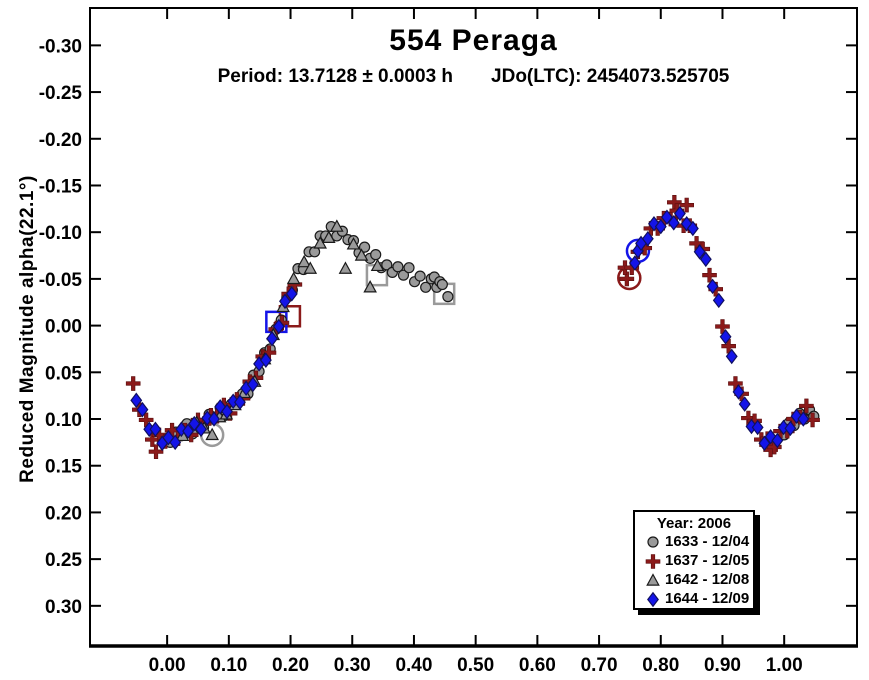  What do you see at coordinates (61, 280) in the screenshot?
I see `y-tick-label: -0.05` at bounding box center [61, 280].